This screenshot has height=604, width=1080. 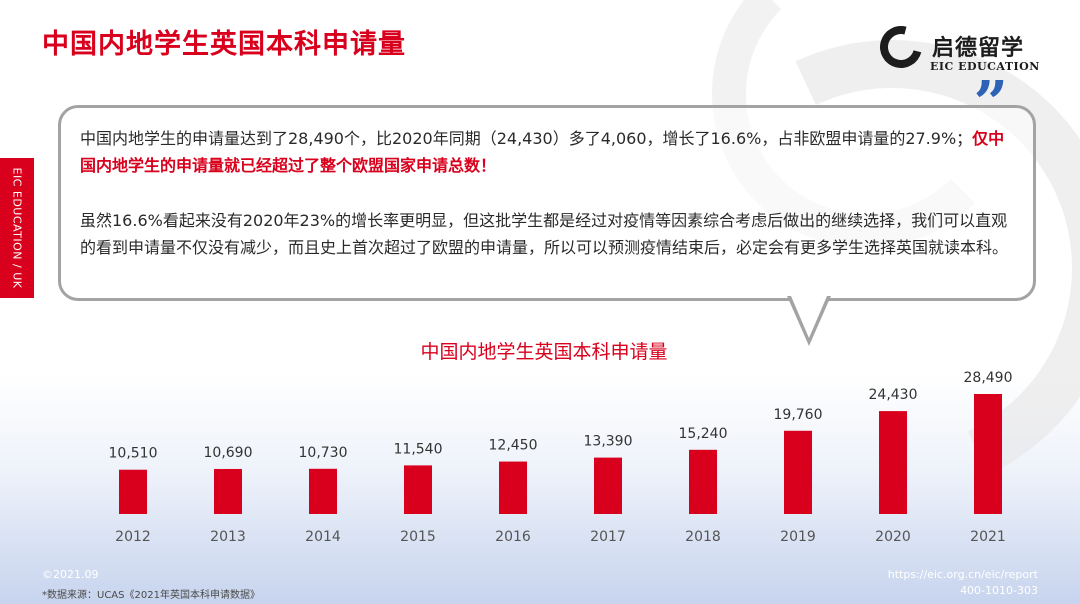 I want to click on value-label-2013: 10,690, so click(x=228, y=453).